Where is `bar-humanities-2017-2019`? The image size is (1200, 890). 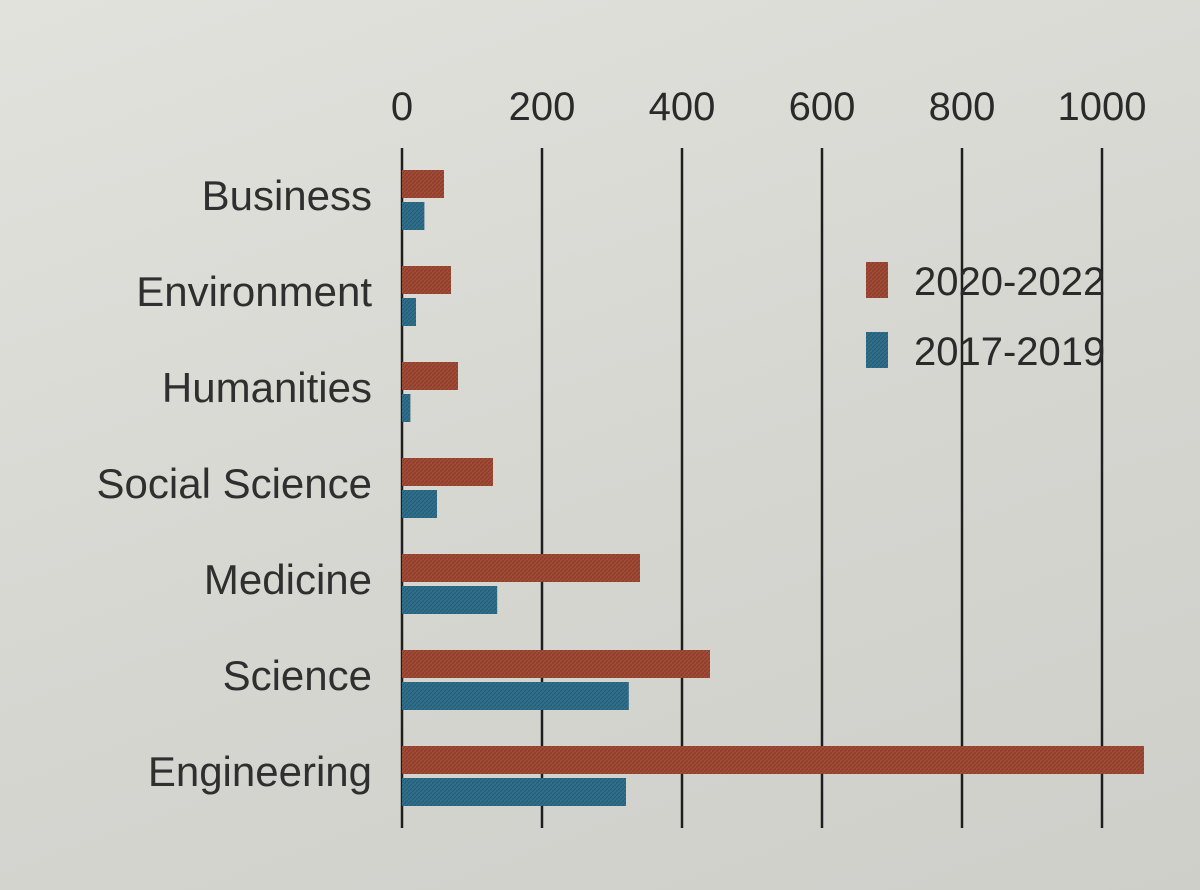 bar-humanities-2017-2019 is located at coordinates (406, 408).